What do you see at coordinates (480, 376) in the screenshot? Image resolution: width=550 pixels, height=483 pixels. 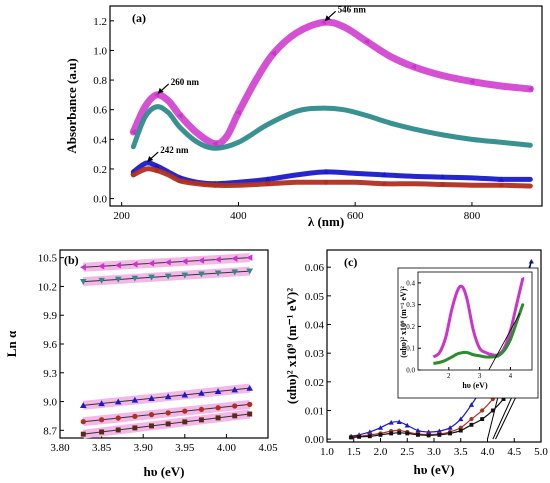 I see `inset-xtick-label: 3` at bounding box center [480, 376].